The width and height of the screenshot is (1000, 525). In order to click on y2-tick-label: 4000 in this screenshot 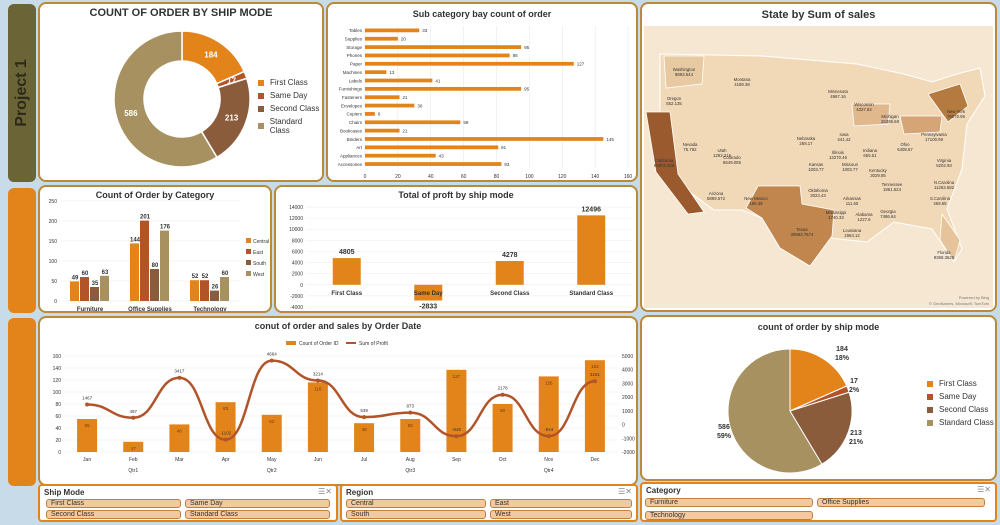, I will do `click(627, 371)`.